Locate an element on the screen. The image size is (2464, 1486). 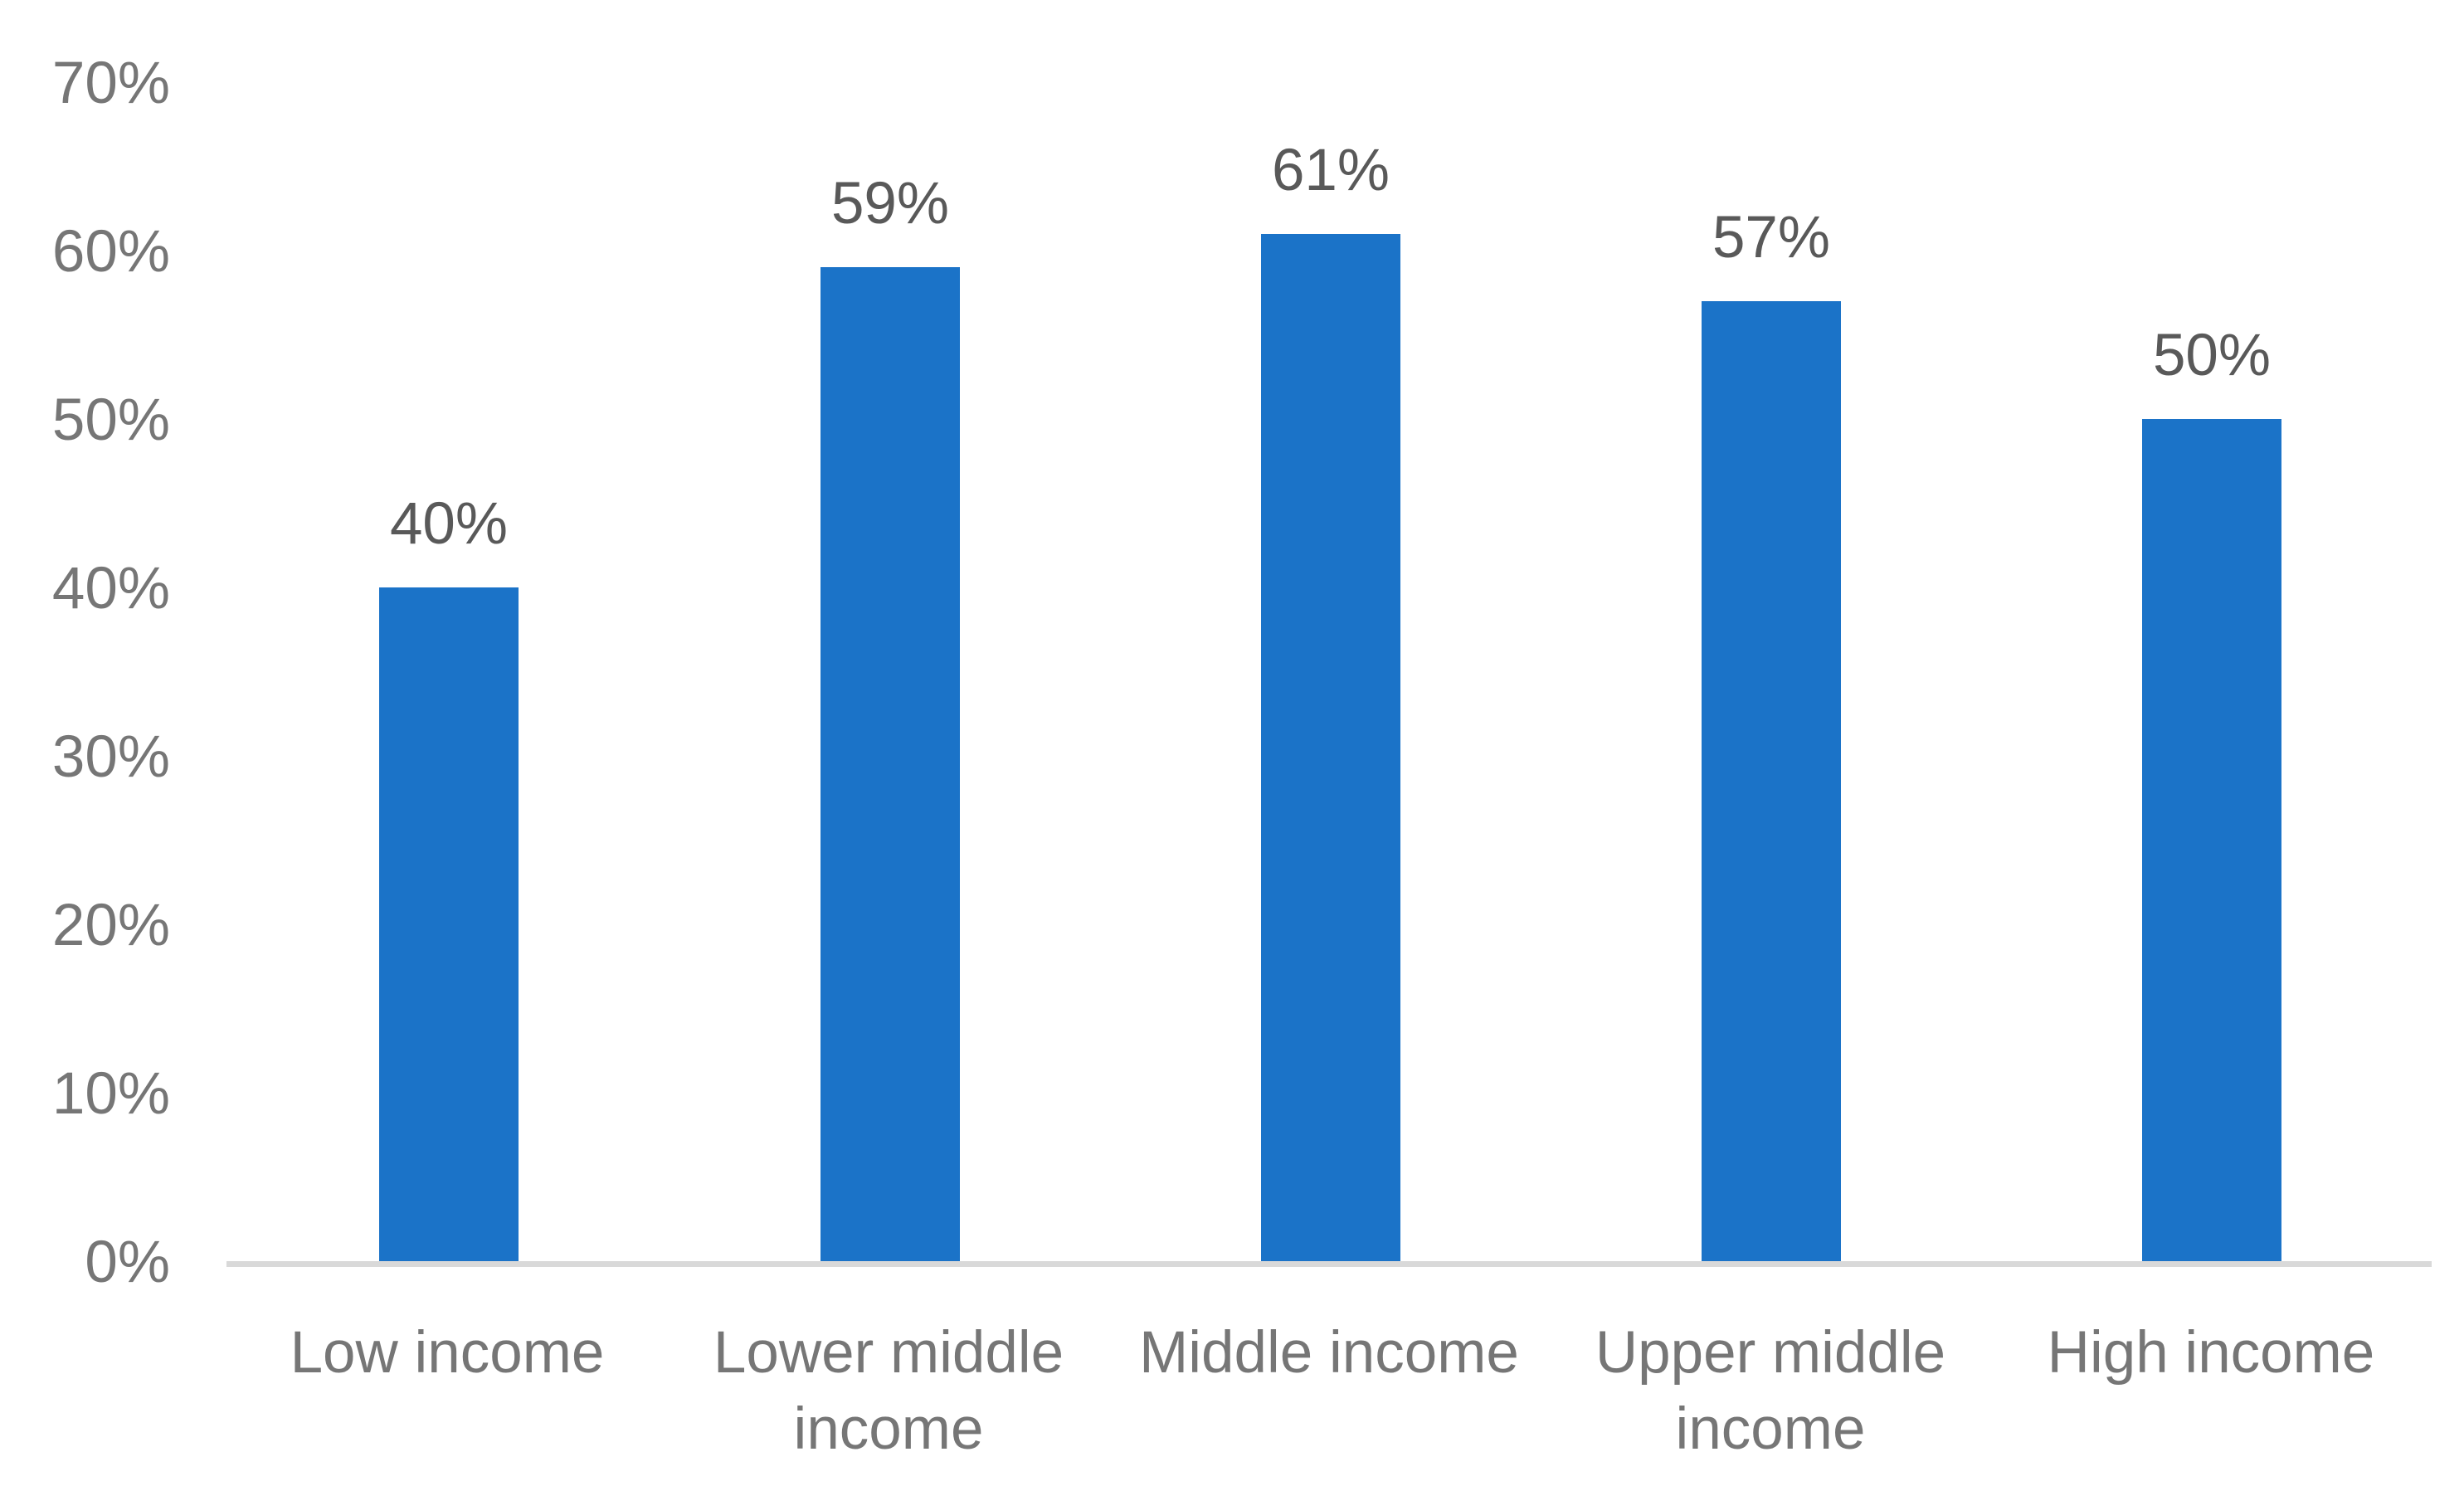
y-axis-tick-label: 30% is located at coordinates (110, 757).